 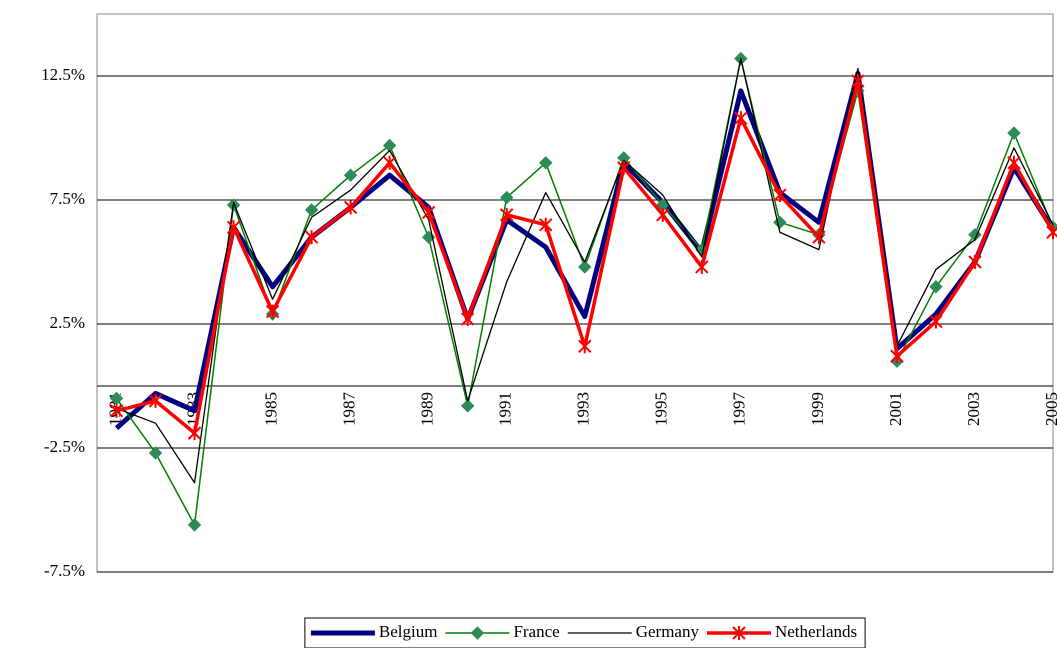 I want to click on y-tick-label: -7.5%, so click(x=64, y=570).